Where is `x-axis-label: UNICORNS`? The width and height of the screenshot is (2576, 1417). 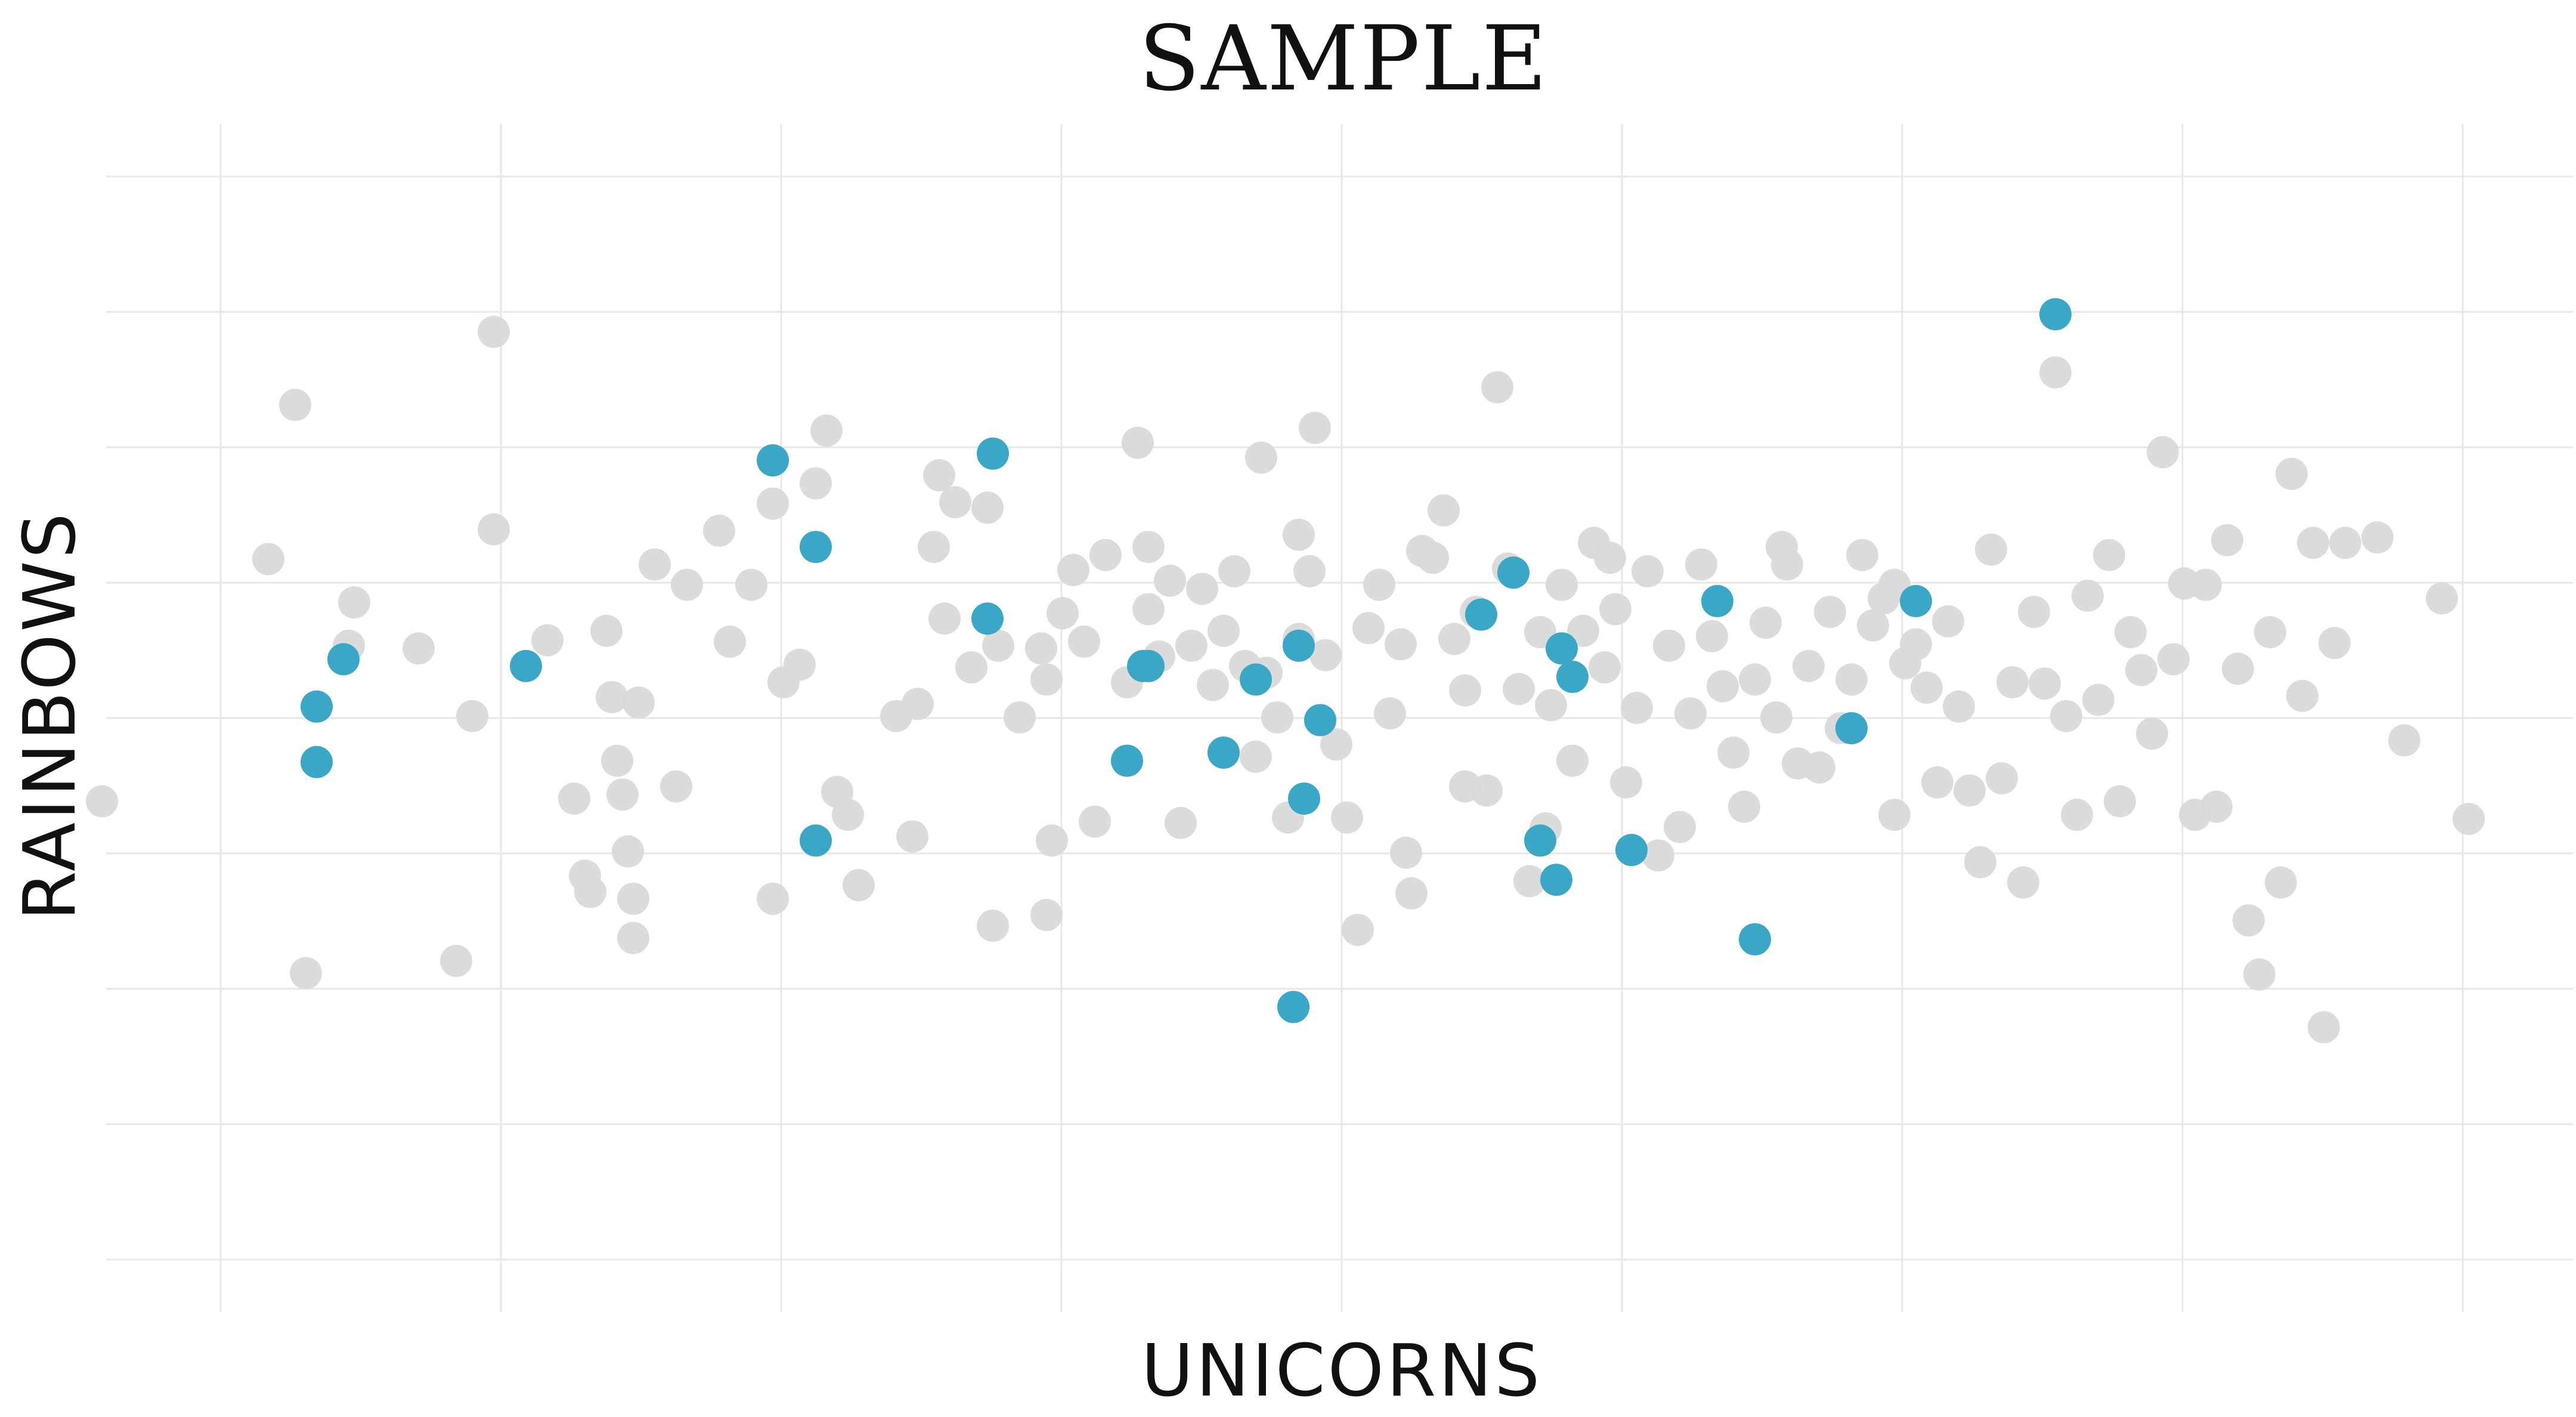 x-axis-label: UNICORNS is located at coordinates (1342, 1371).